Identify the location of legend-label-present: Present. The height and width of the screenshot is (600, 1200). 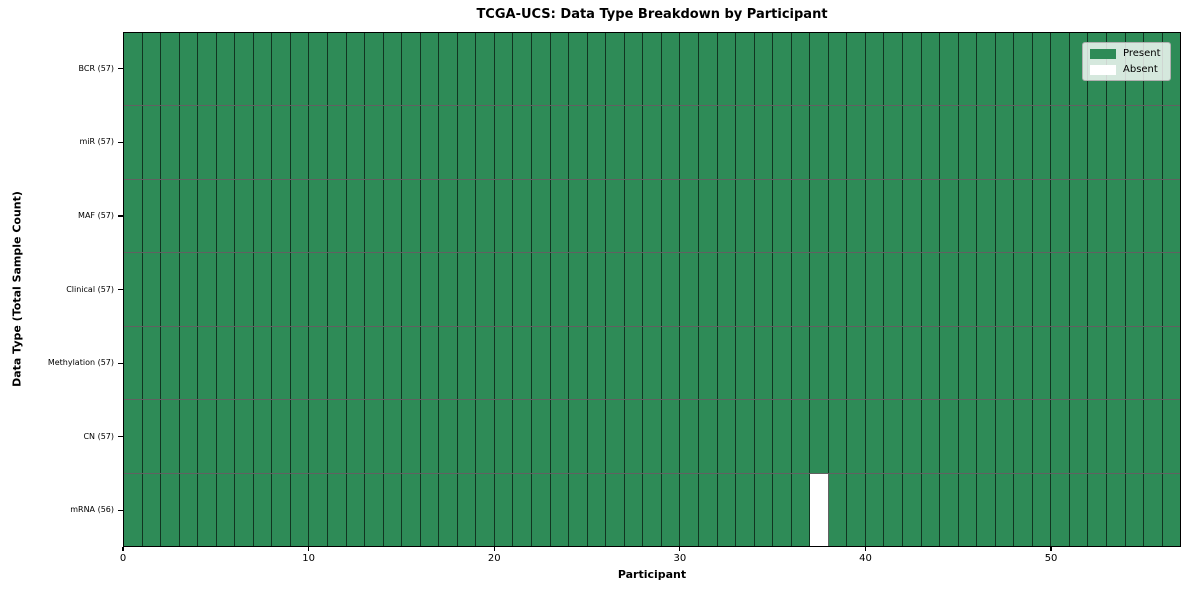
(1142, 53).